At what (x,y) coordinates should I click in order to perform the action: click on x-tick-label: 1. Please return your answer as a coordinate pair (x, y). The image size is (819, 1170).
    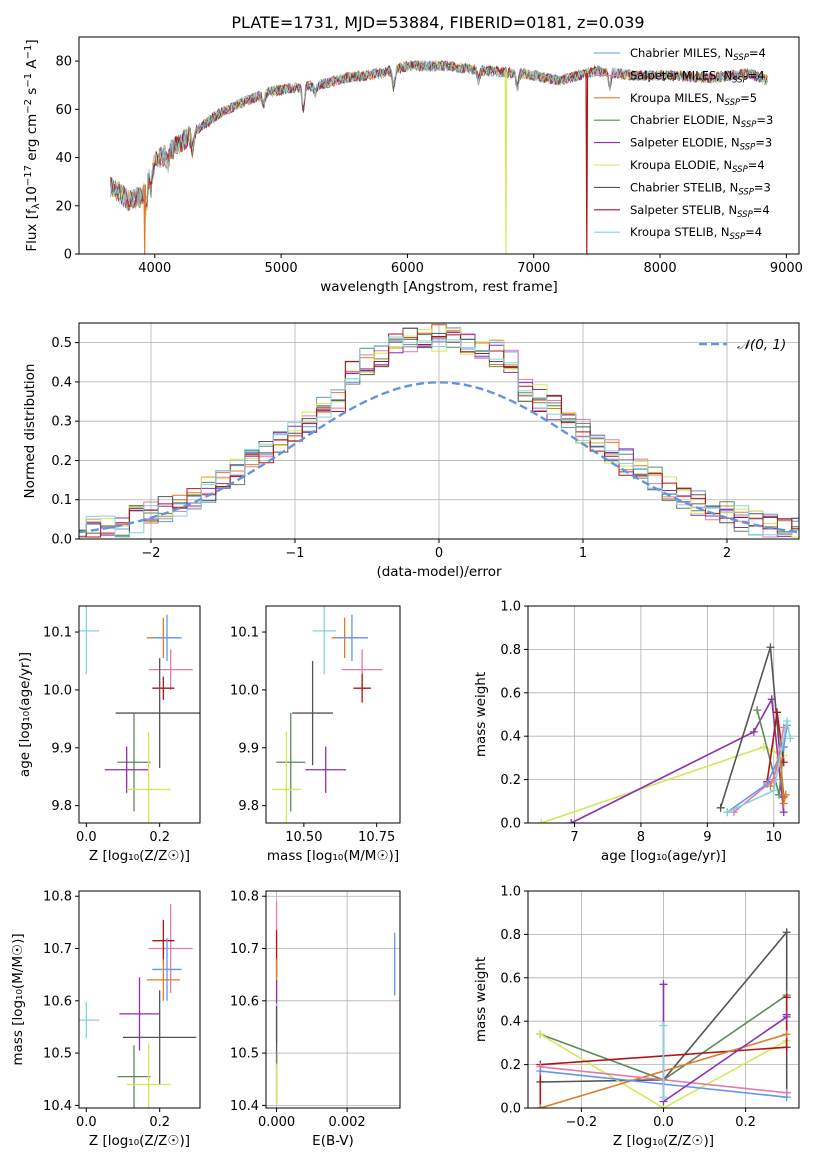
    Looking at the image, I should click on (583, 553).